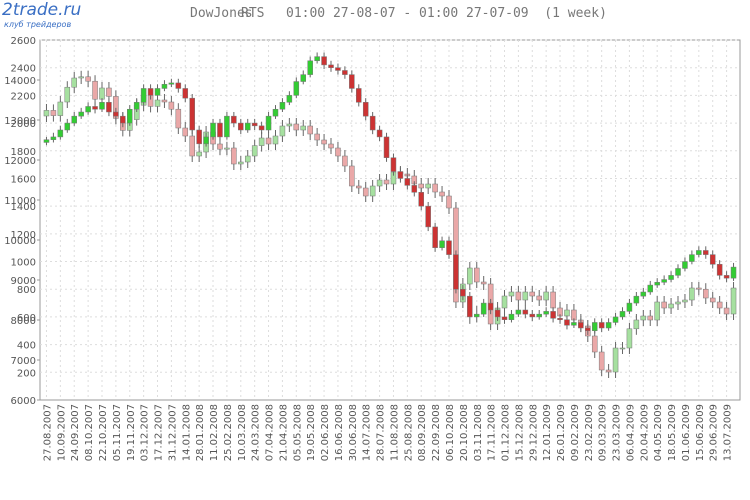  What do you see at coordinates (450, 432) in the screenshot?
I see `x-tick-label: 06.10.2008` at bounding box center [450, 432].